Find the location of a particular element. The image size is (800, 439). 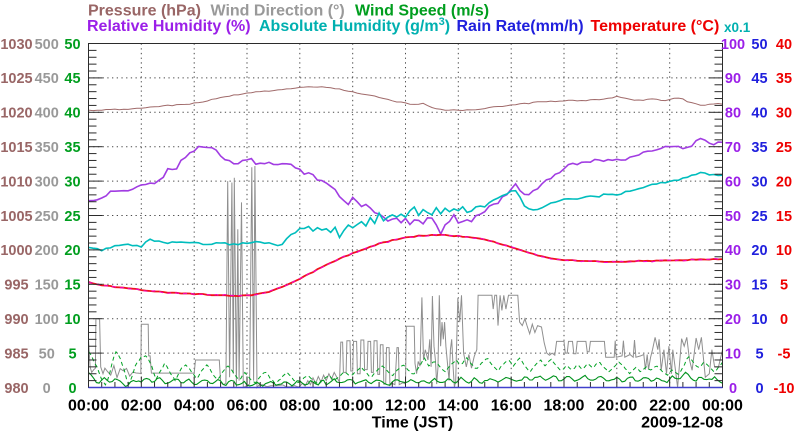

svg-text: 80 is located at coordinates (733, 114).